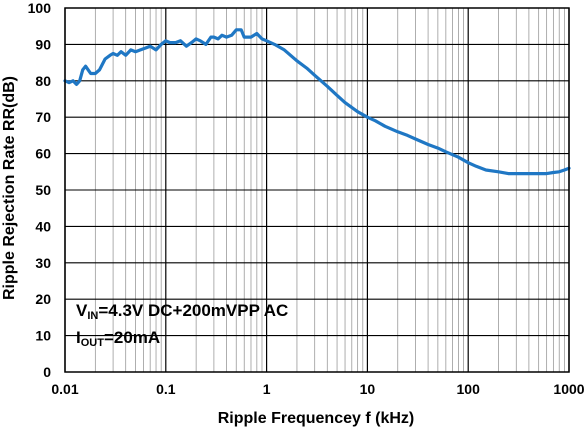 This screenshot has height=430, width=588. What do you see at coordinates (316, 418) in the screenshot?
I see `x-axis-label: Ripple Frequencey f (kHz)` at bounding box center [316, 418].